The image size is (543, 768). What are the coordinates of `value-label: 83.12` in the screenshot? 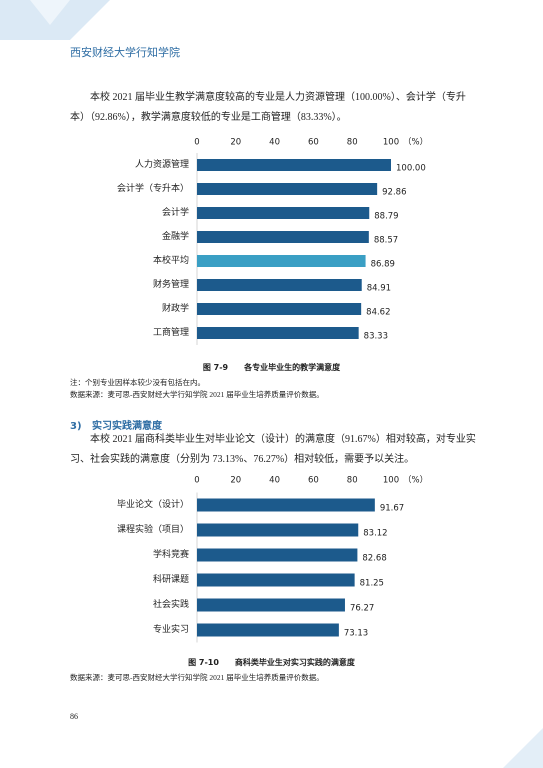 It's located at (375, 534).